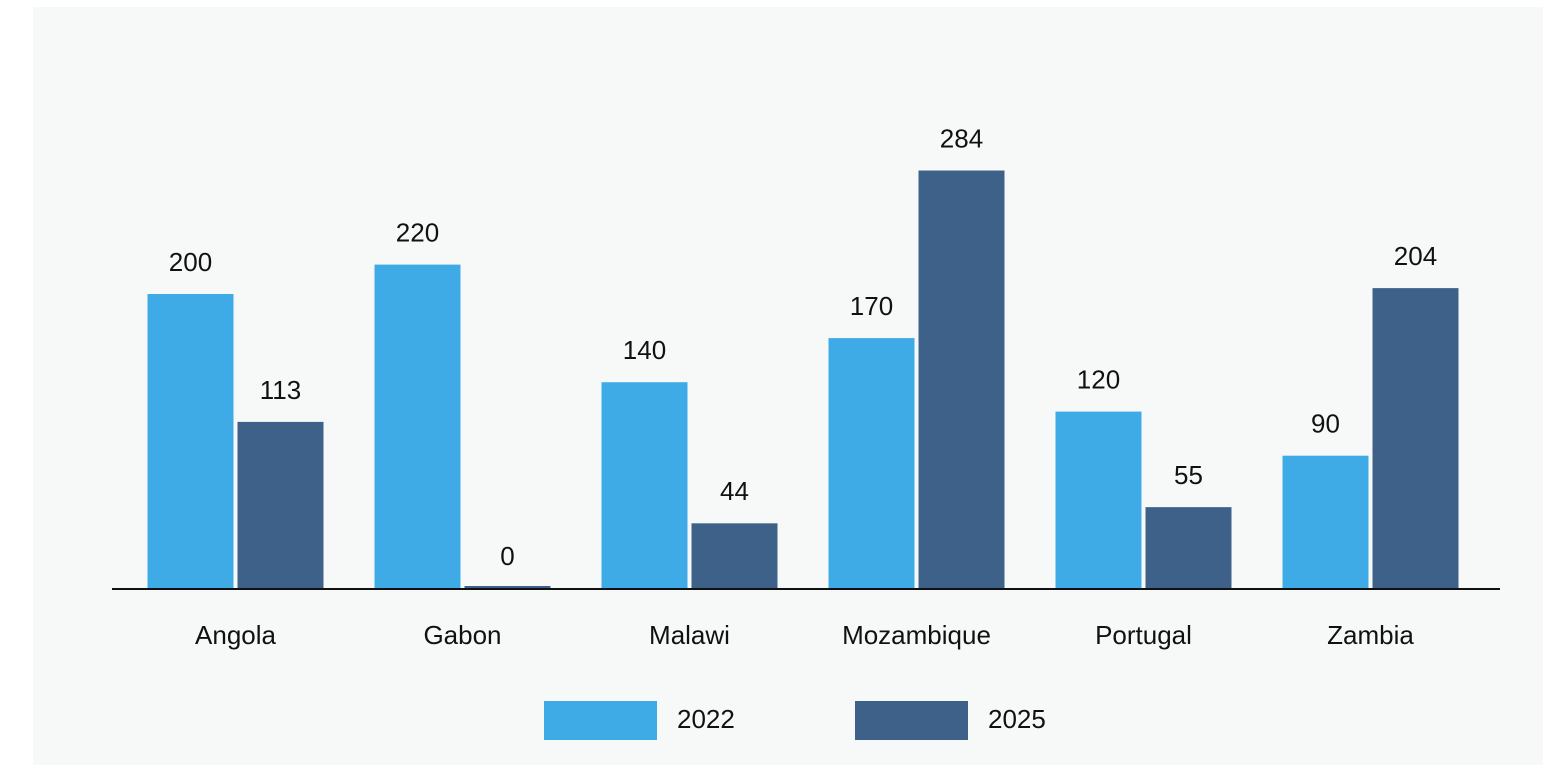  Describe the element at coordinates (689, 635) in the screenshot. I see `x-tick-label: Malawi` at that location.